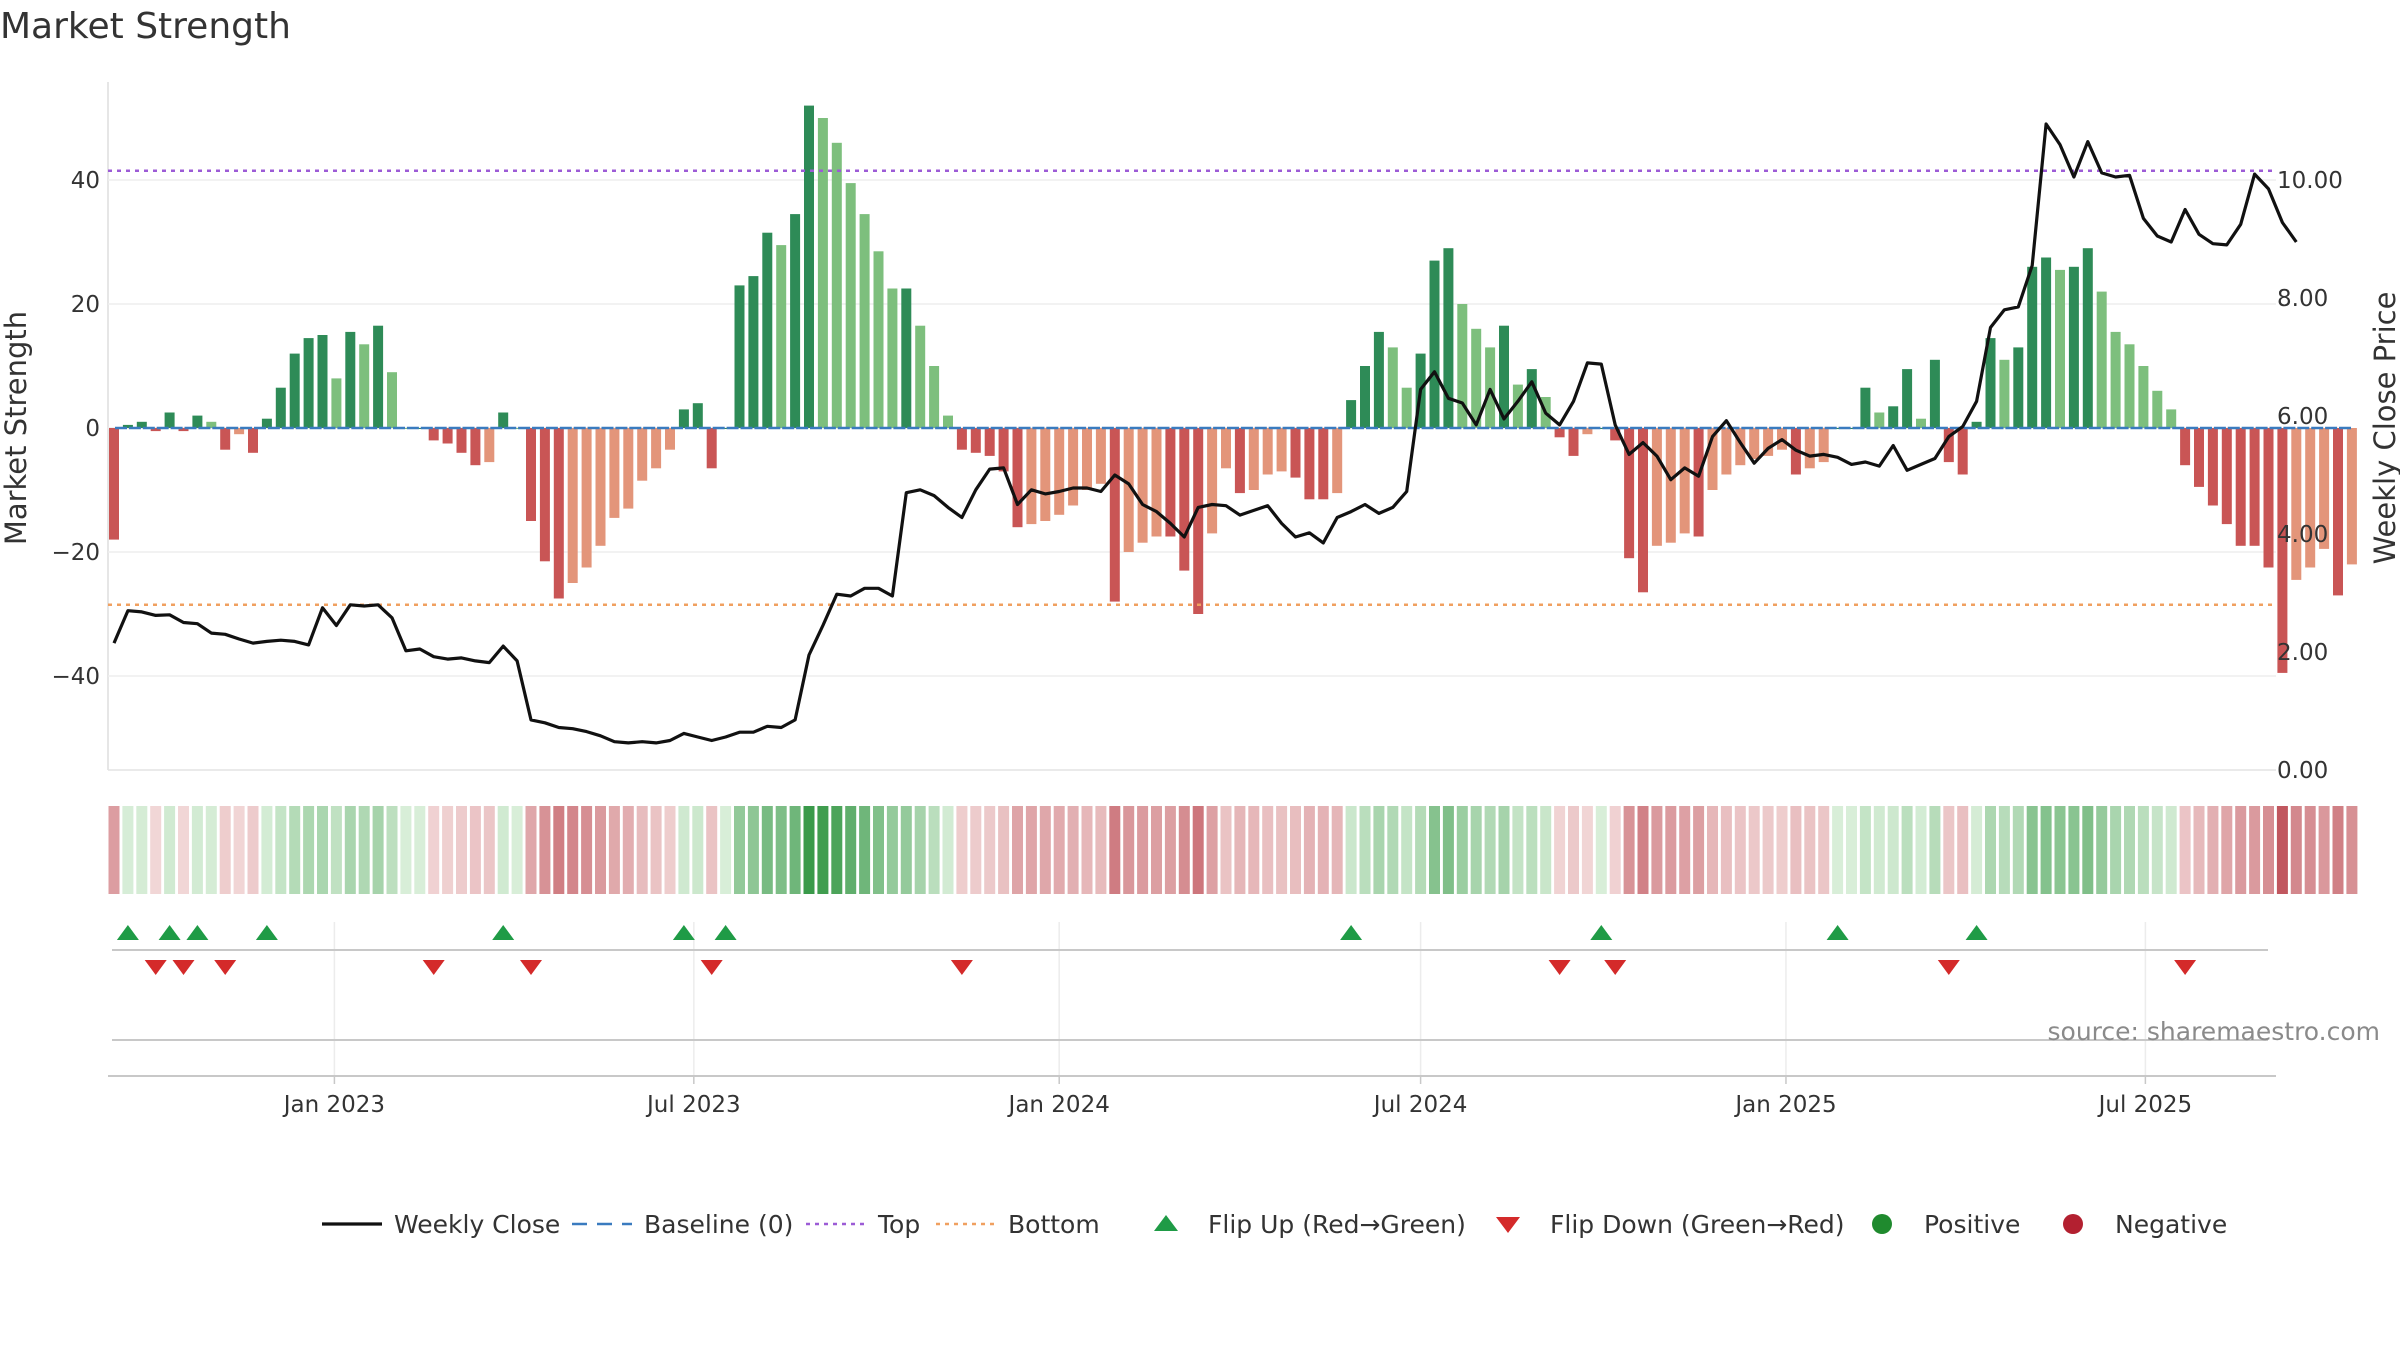  What do you see at coordinates (2310, 181) in the screenshot?
I see `y2-tick-label: 10.00` at bounding box center [2310, 181].